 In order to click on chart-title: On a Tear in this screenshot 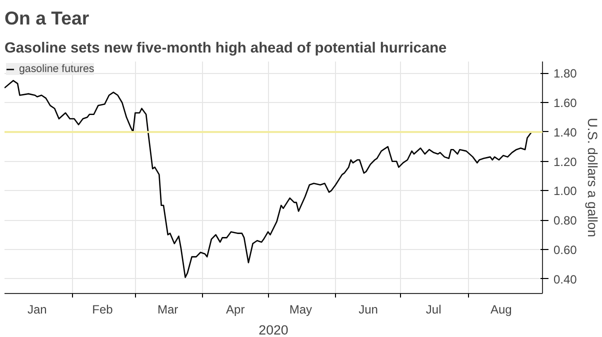, I will do `click(47, 18)`.